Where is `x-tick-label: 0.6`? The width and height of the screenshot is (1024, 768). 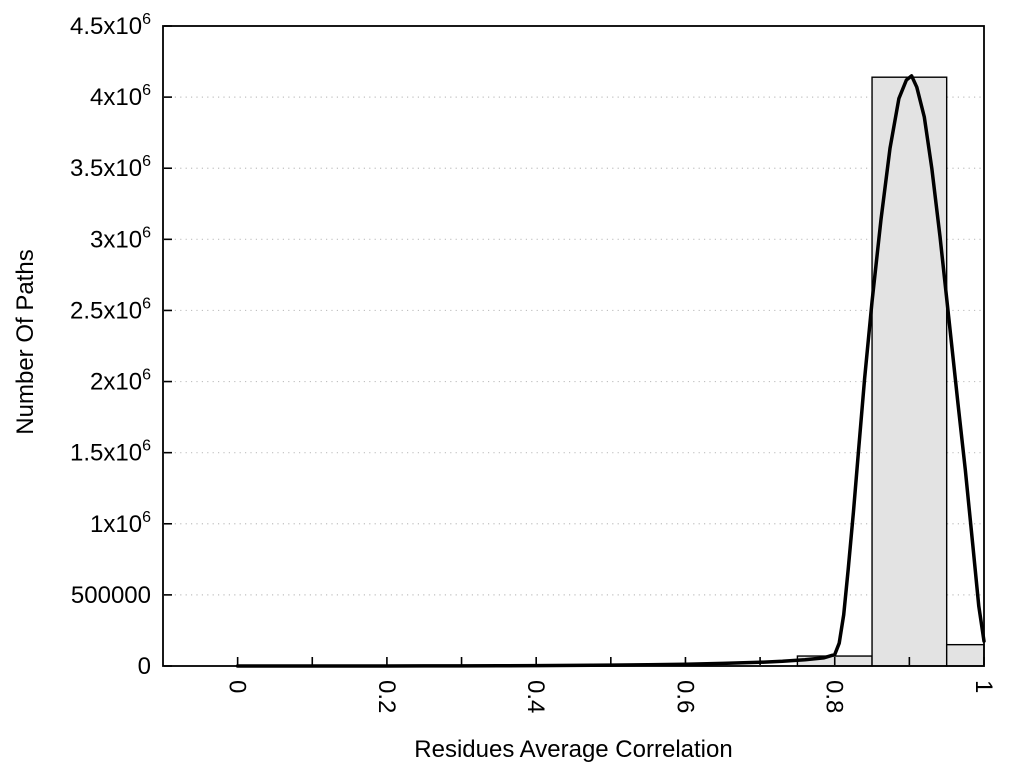 x-tick-label: 0.6 is located at coordinates (684, 696).